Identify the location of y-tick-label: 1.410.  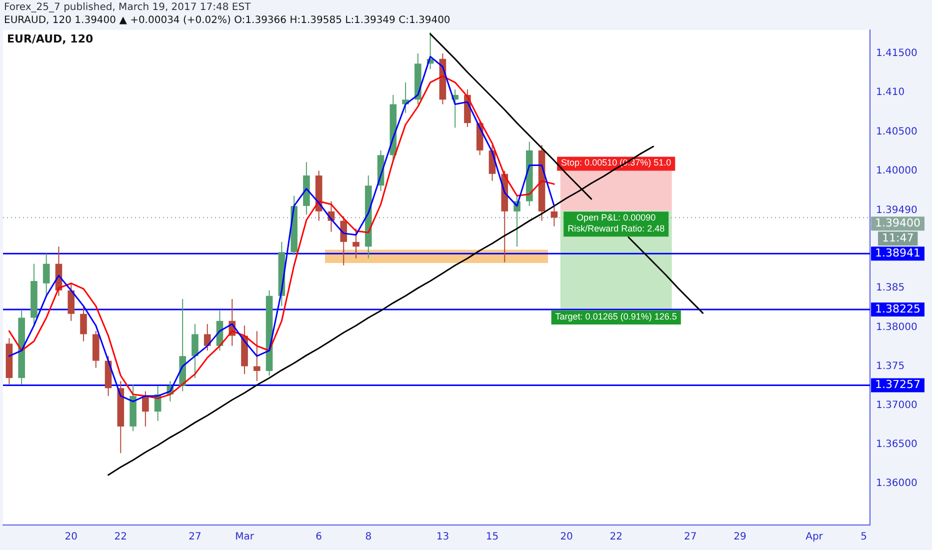
(890, 92).